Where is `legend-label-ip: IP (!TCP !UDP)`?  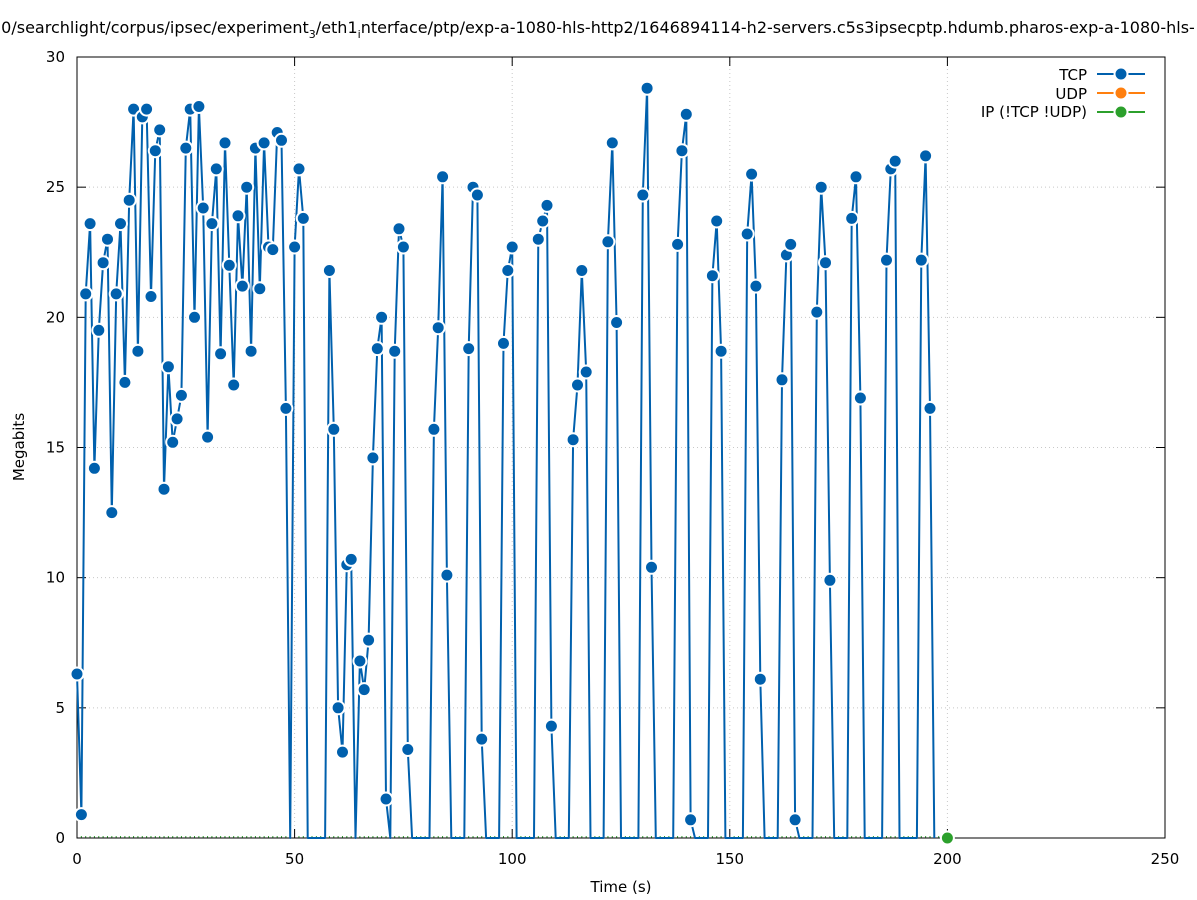 legend-label-ip: IP (!TCP !UDP) is located at coordinates (1034, 112).